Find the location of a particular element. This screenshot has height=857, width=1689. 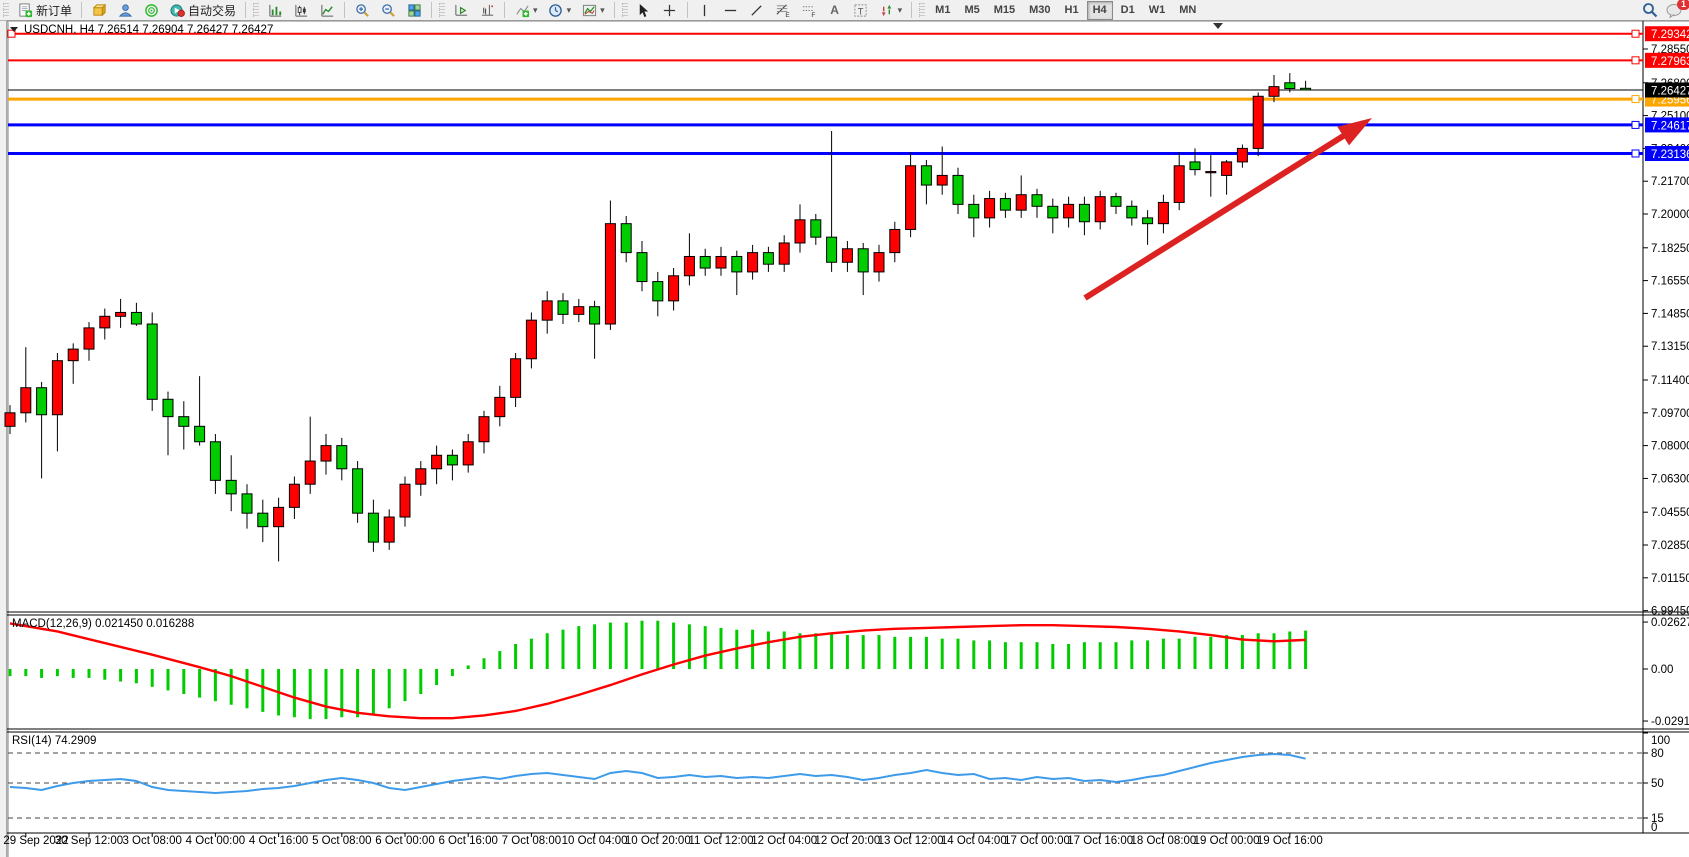

zoom-out-button is located at coordinates (388, 10).